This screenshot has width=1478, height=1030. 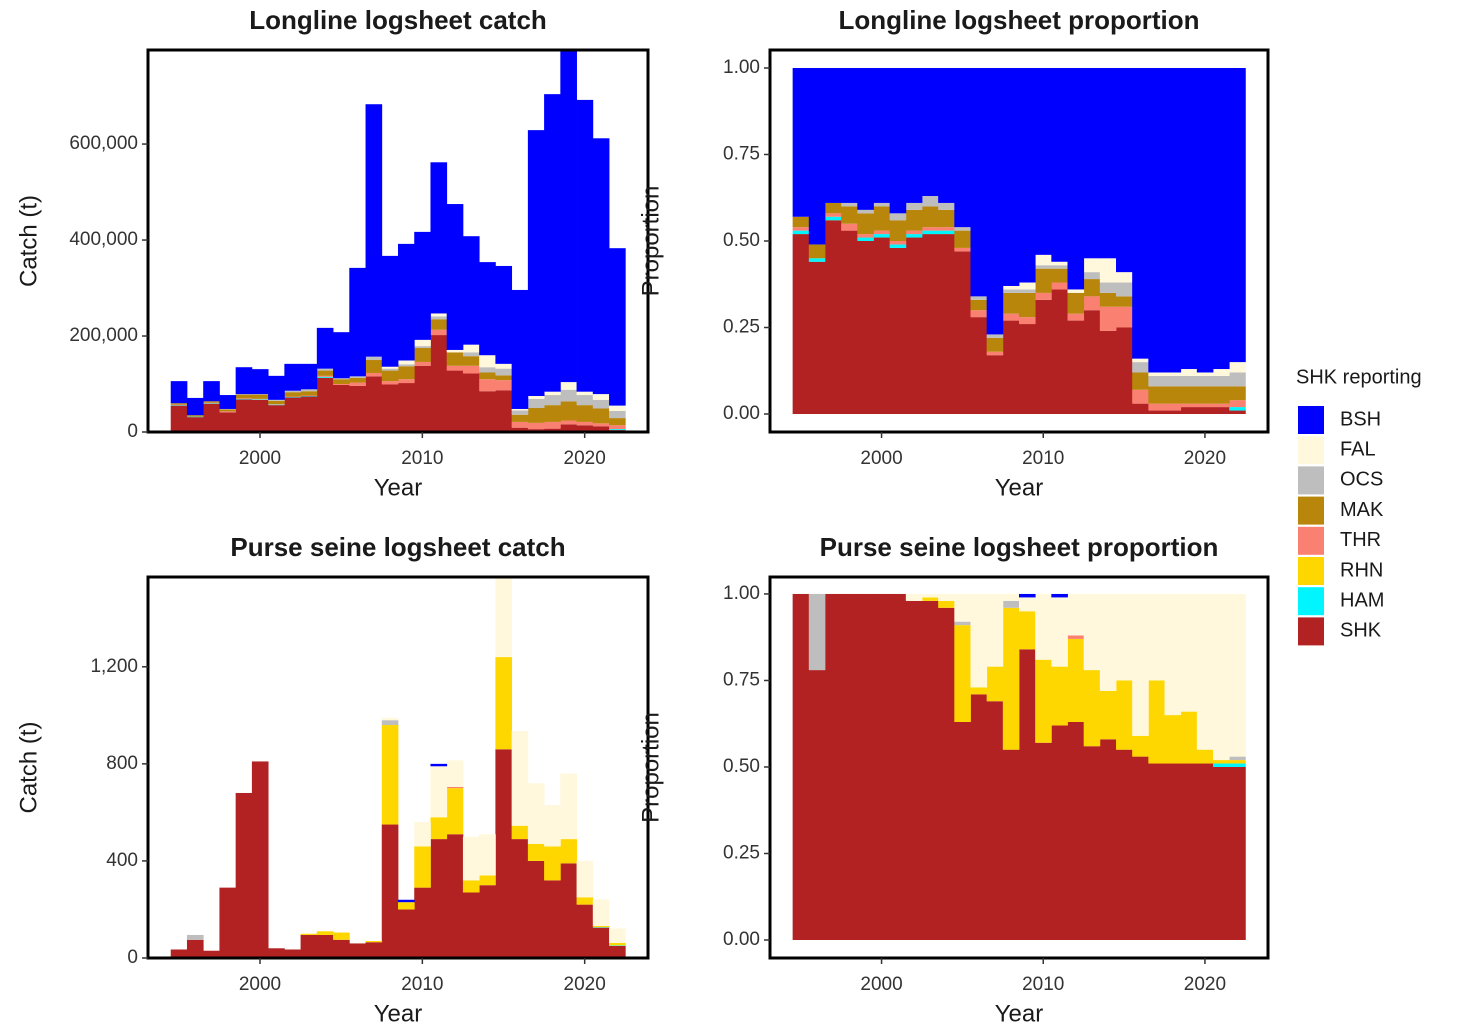 What do you see at coordinates (28, 767) in the screenshot?
I see `y-axis-title: Catch (t)` at bounding box center [28, 767].